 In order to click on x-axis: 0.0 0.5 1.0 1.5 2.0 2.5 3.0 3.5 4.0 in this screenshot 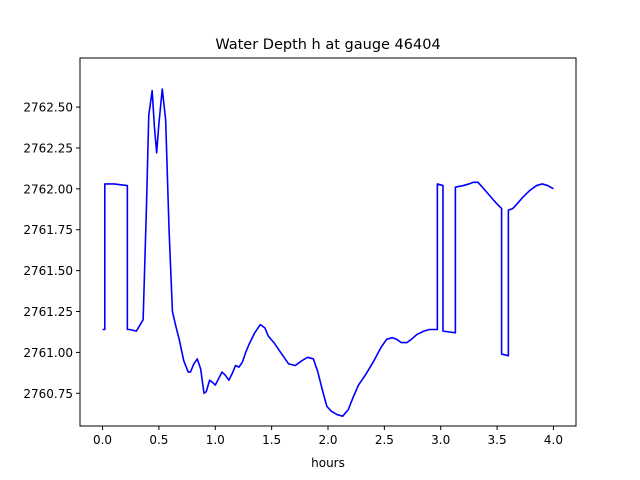, I will do `click(328, 436)`.